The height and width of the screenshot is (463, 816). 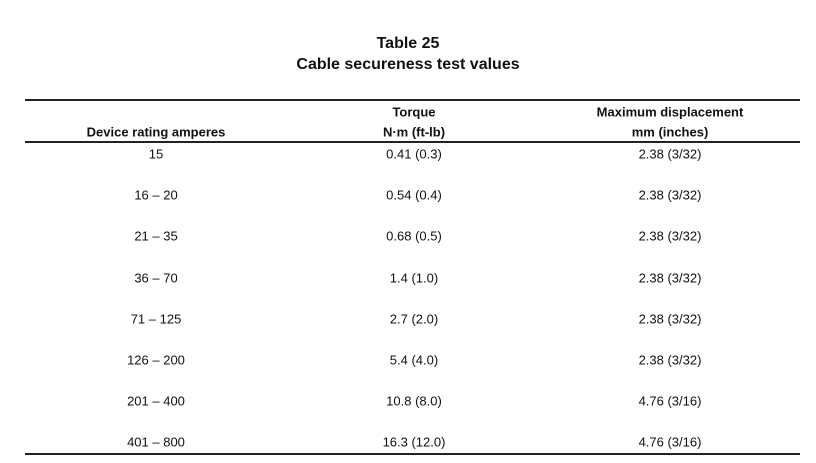 I want to click on table-cell: 15, so click(x=156, y=154).